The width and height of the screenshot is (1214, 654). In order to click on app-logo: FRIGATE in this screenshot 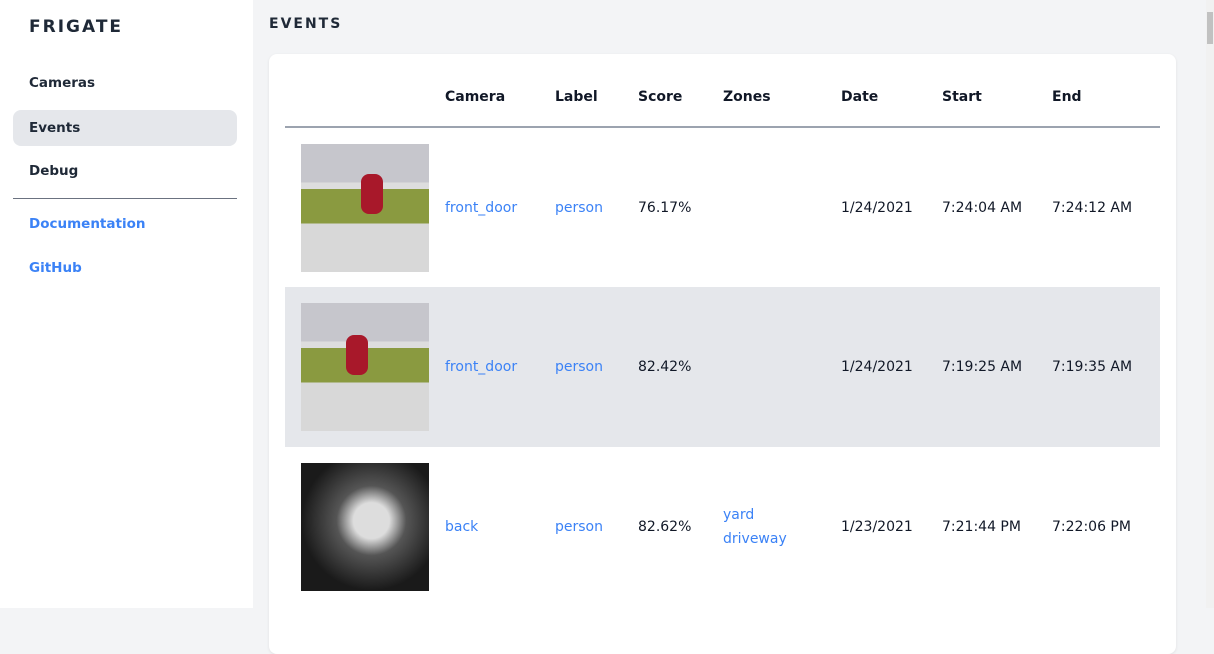, I will do `click(76, 27)`.